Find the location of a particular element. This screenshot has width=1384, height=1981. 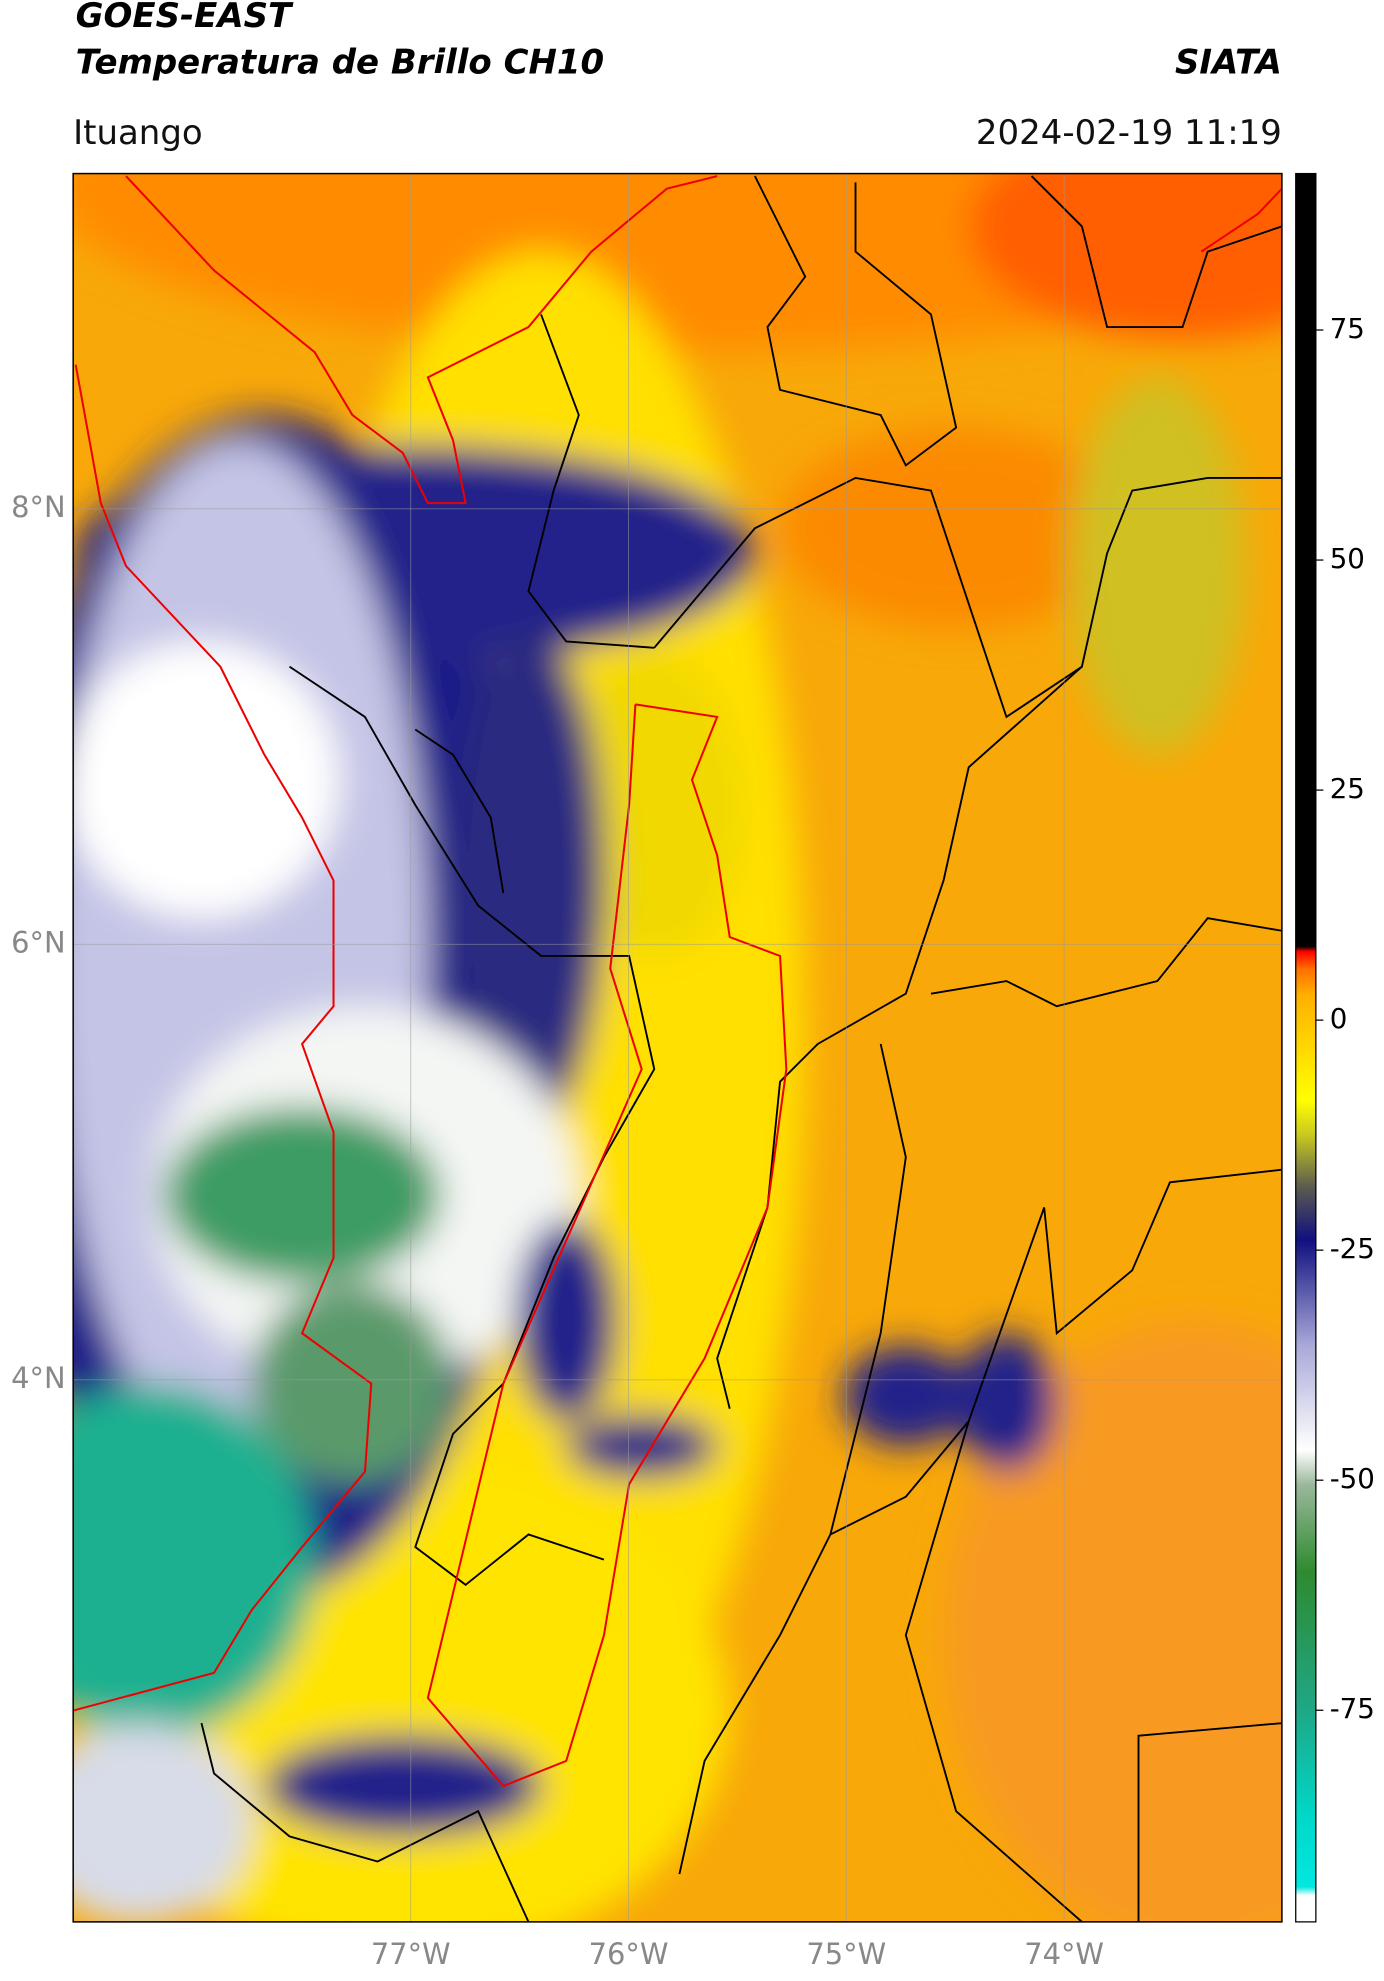

lon-tick-label: 74°W is located at coordinates (1064, 1954).